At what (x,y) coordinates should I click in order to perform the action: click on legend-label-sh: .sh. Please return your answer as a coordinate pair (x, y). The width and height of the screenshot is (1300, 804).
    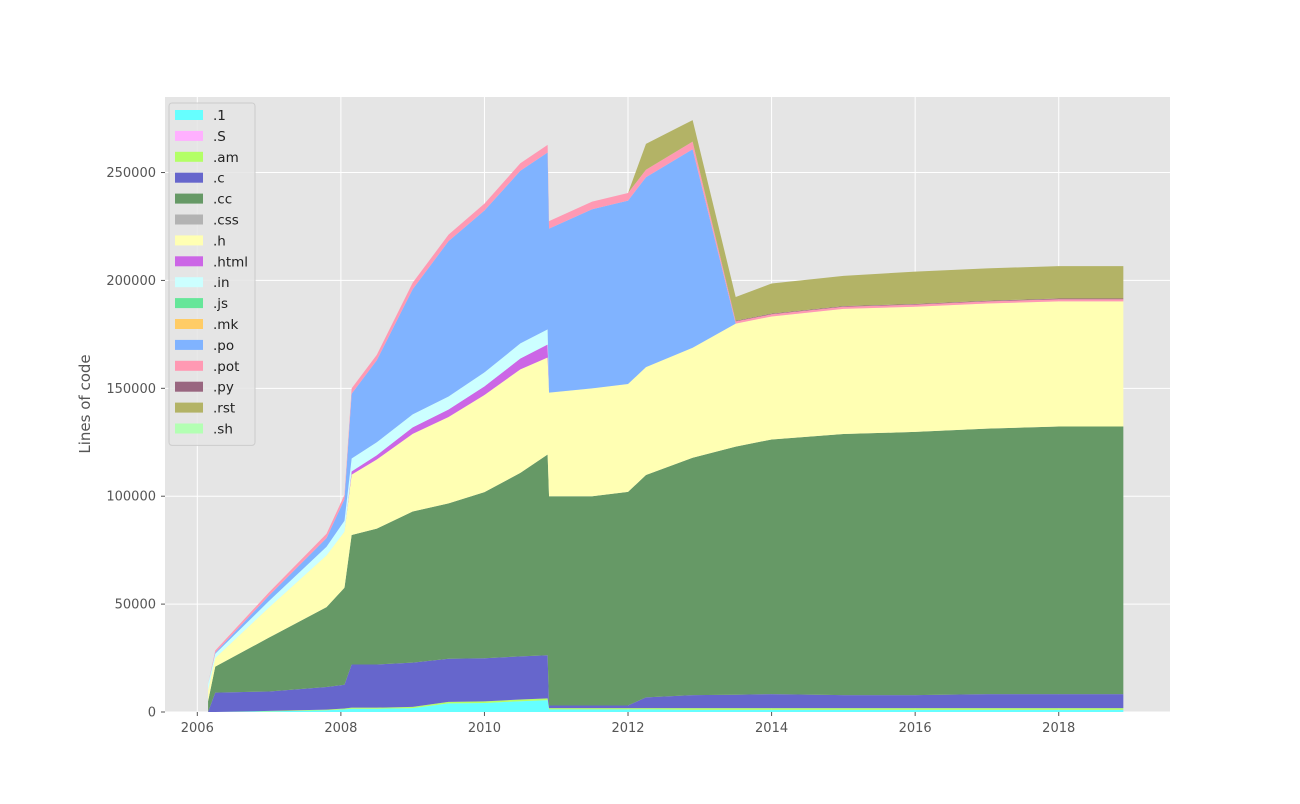
    Looking at the image, I should click on (223, 430).